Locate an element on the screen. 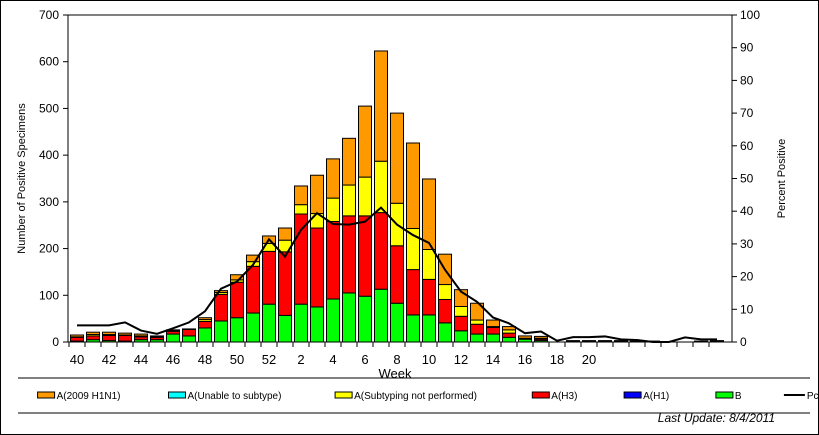  y-tick-label: 400 is located at coordinates (49, 155).